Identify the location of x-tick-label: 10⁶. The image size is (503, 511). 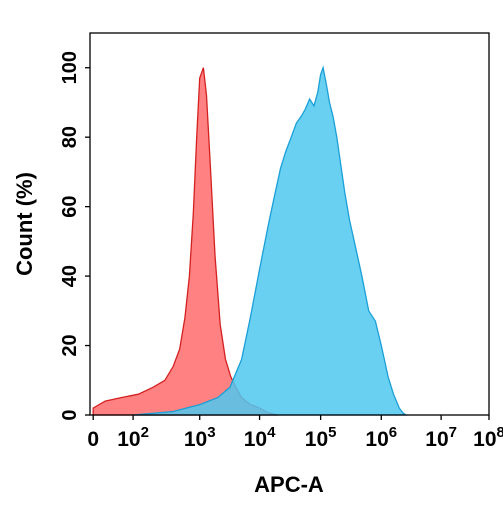
(381, 437).